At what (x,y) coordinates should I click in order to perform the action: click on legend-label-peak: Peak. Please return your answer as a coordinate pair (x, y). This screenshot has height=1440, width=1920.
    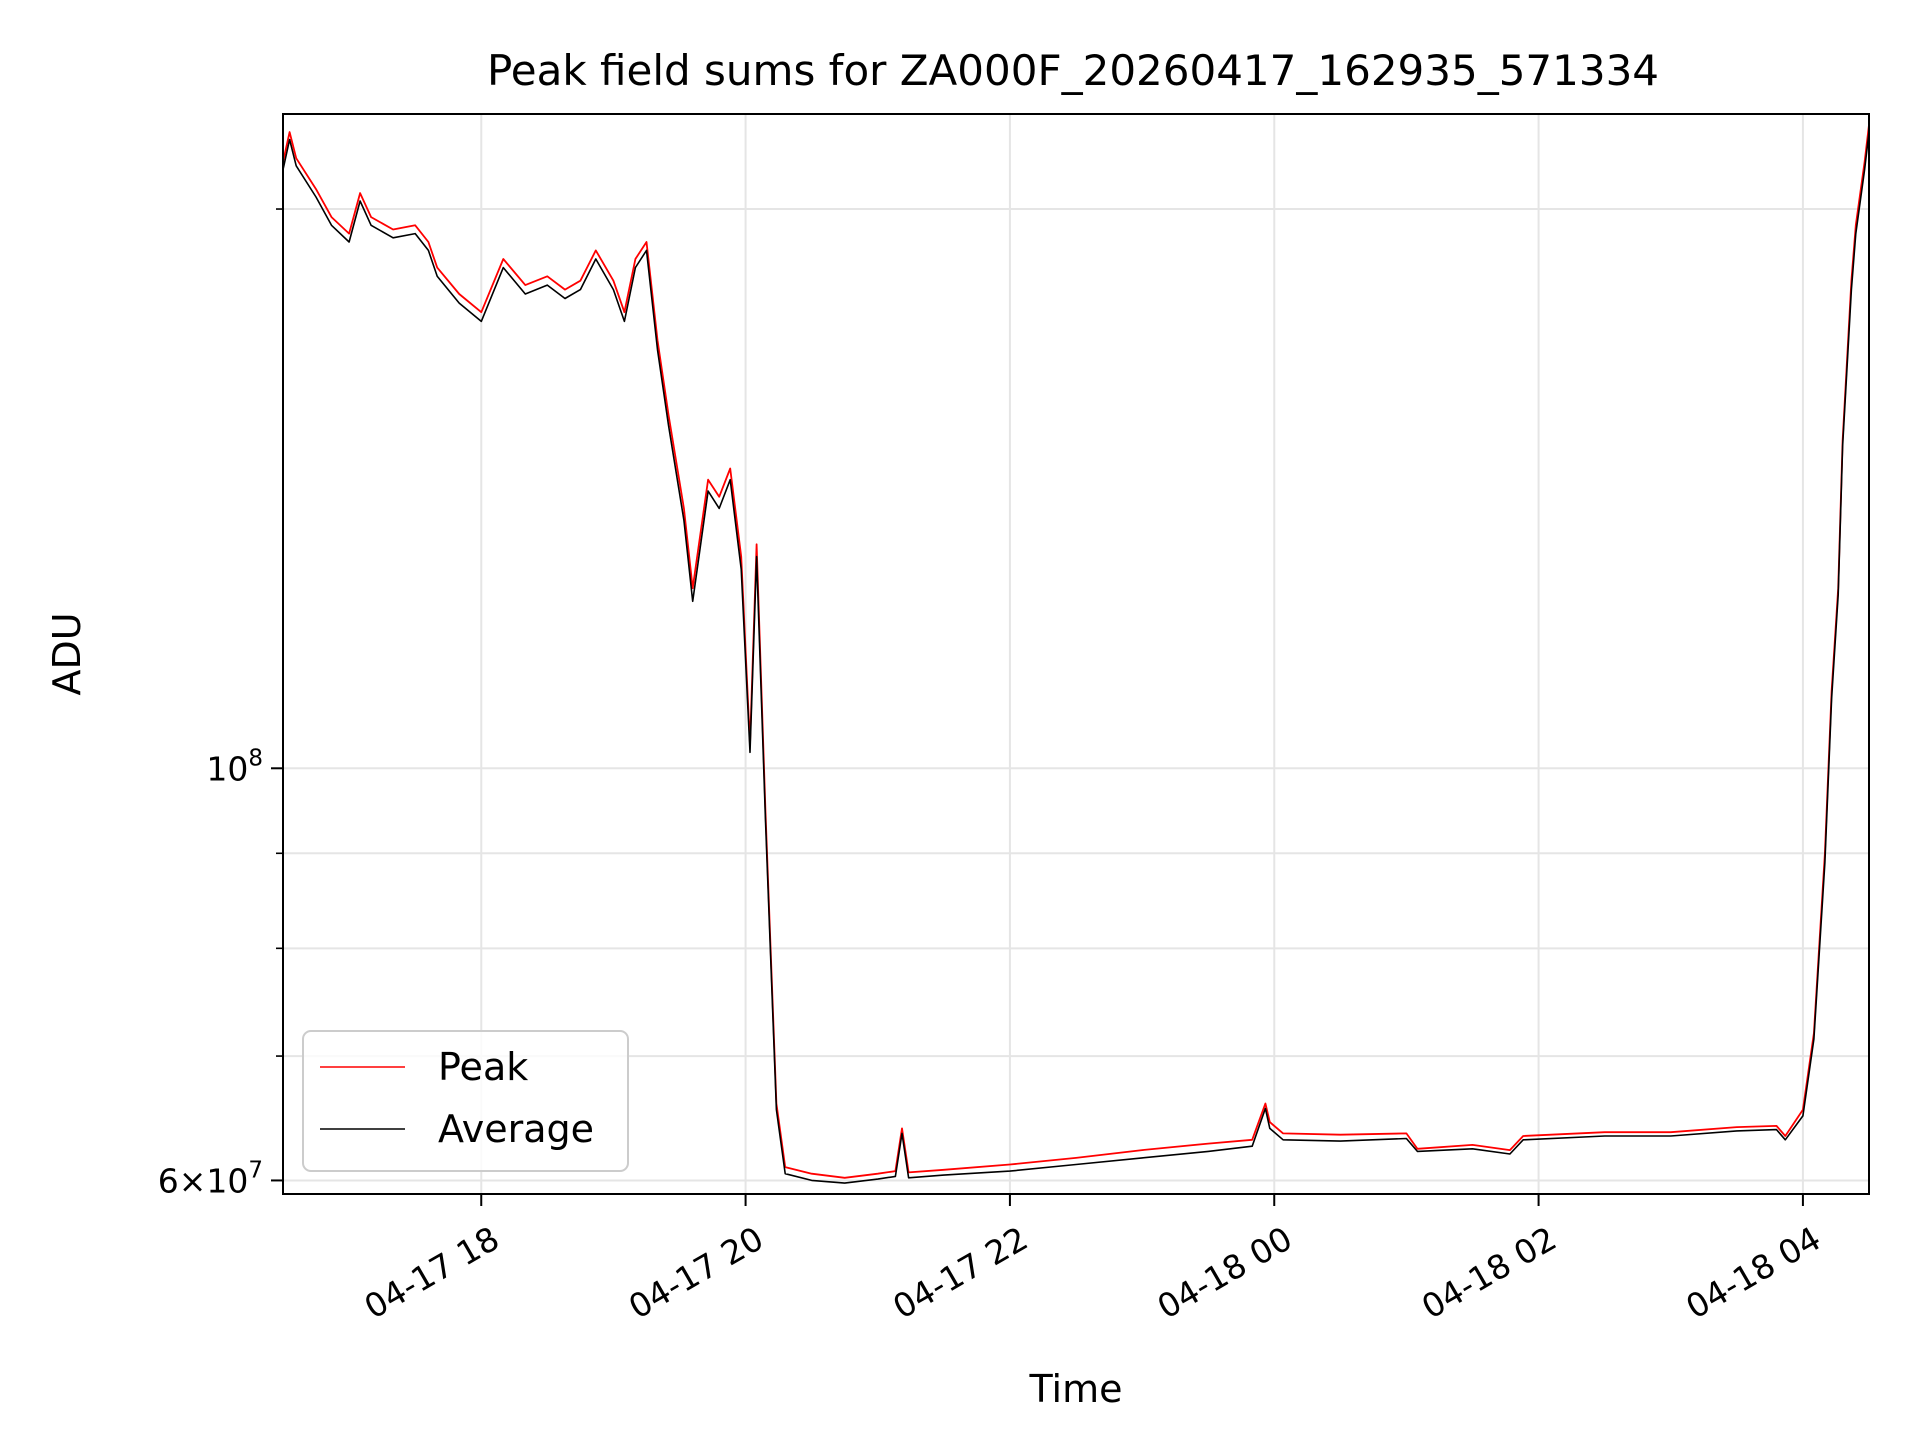
    Looking at the image, I should click on (483, 1067).